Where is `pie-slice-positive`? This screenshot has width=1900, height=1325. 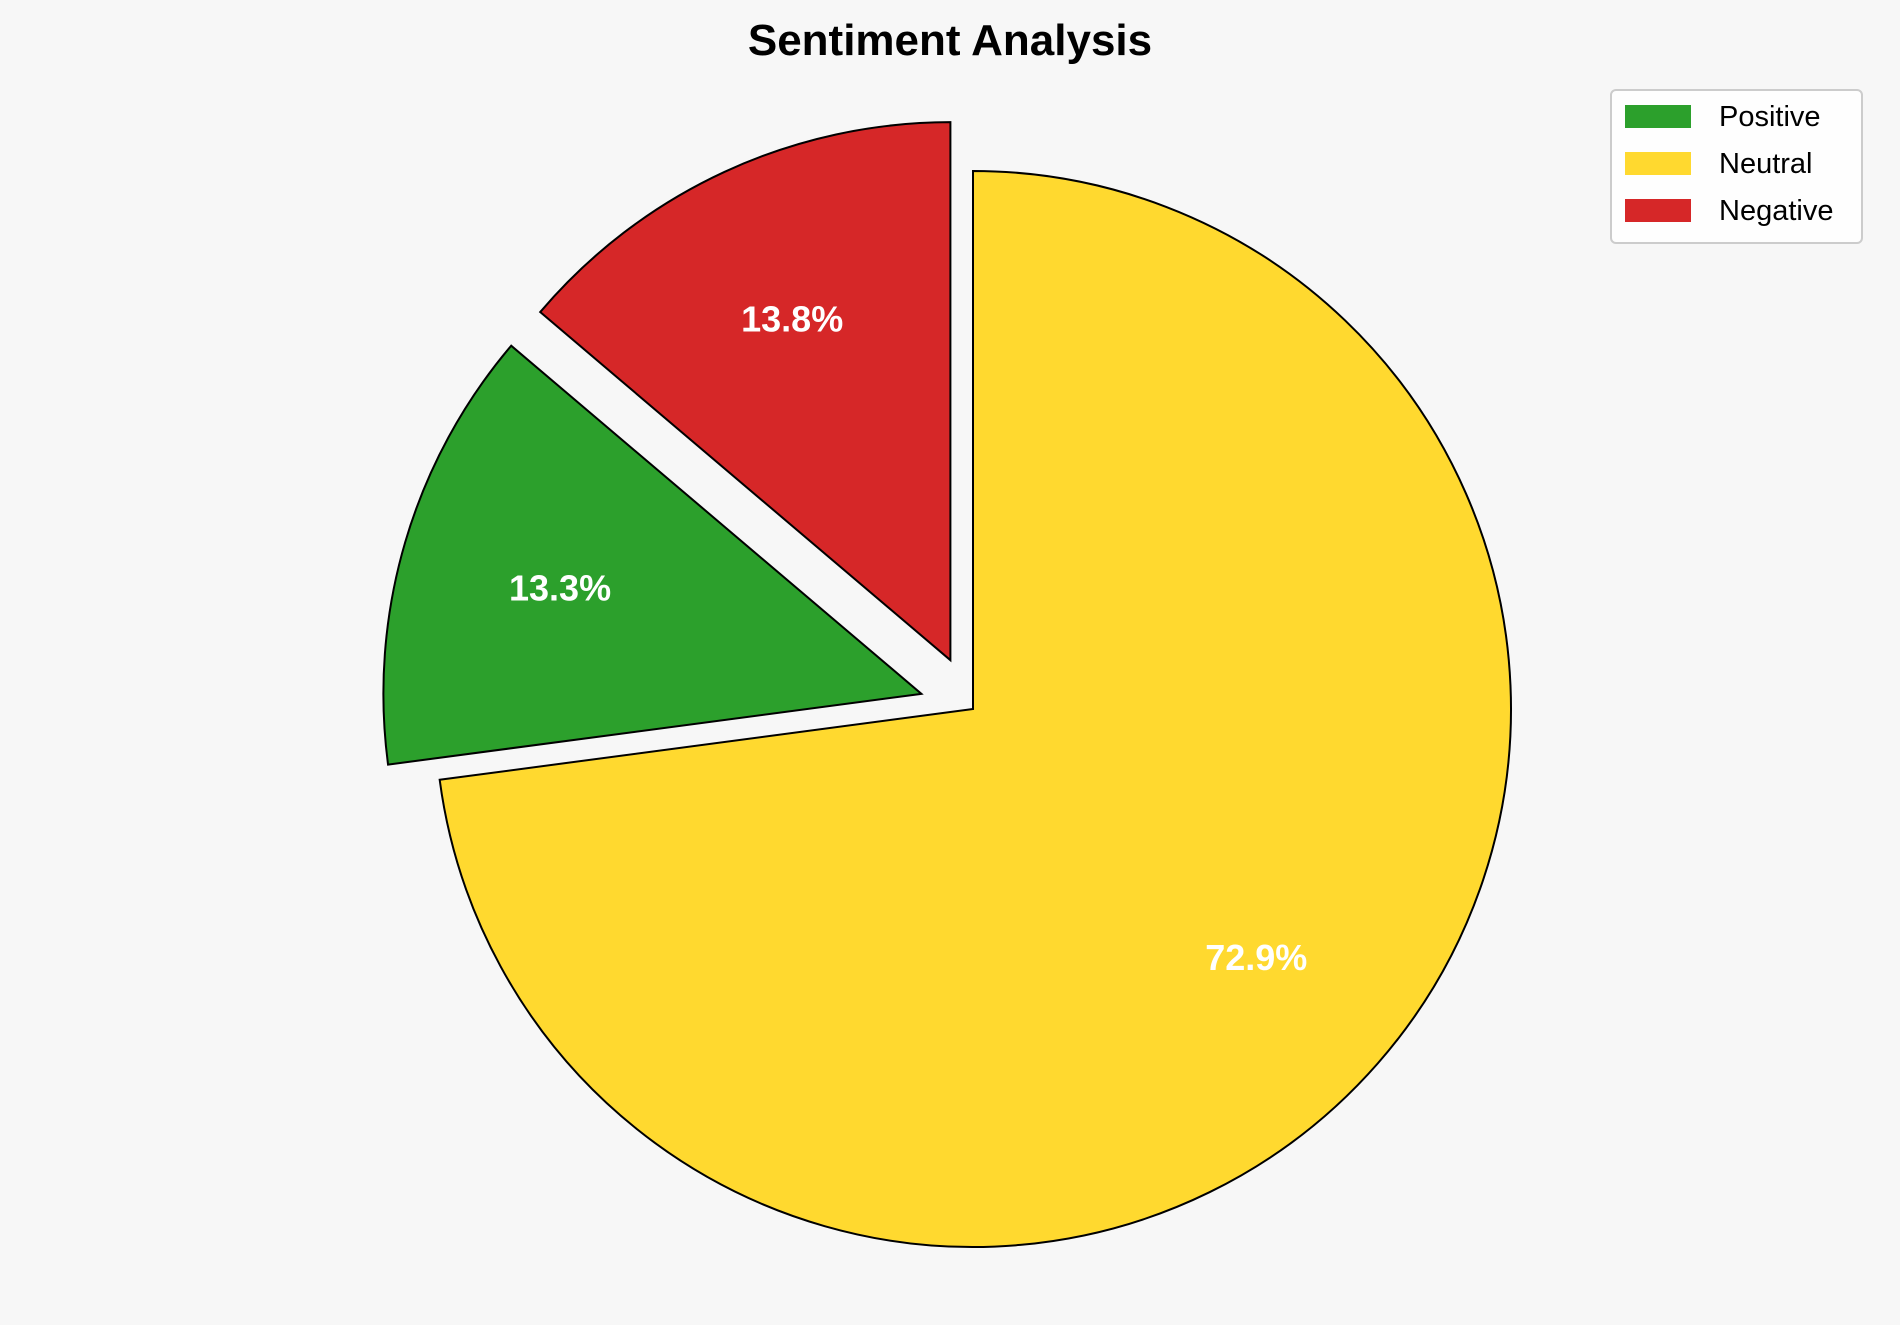 pie-slice-positive is located at coordinates (653, 555).